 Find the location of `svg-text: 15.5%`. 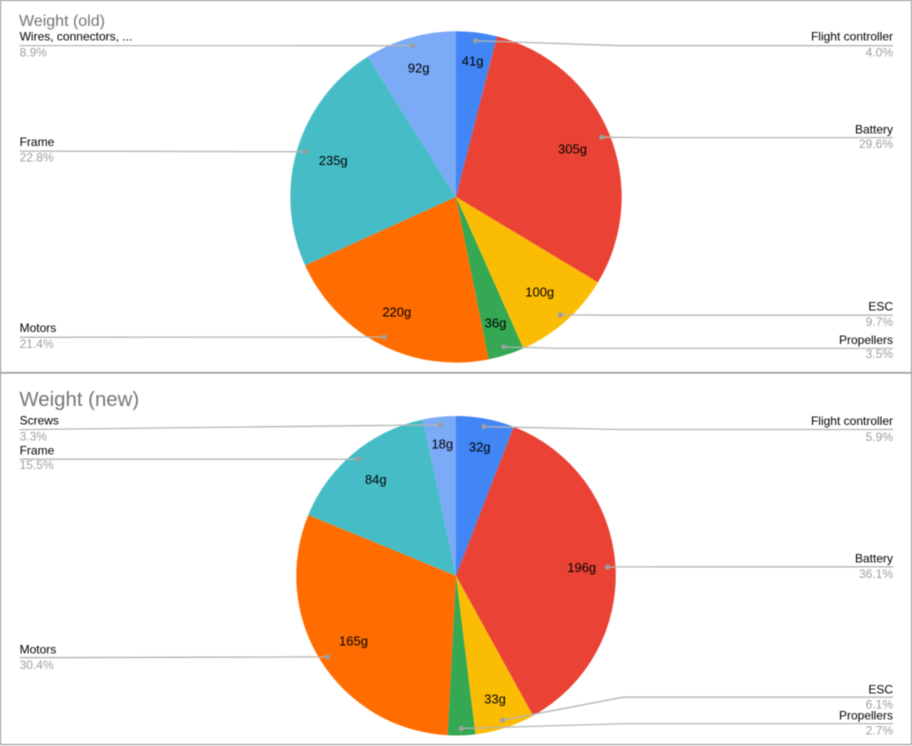

svg-text: 15.5% is located at coordinates (37, 465).